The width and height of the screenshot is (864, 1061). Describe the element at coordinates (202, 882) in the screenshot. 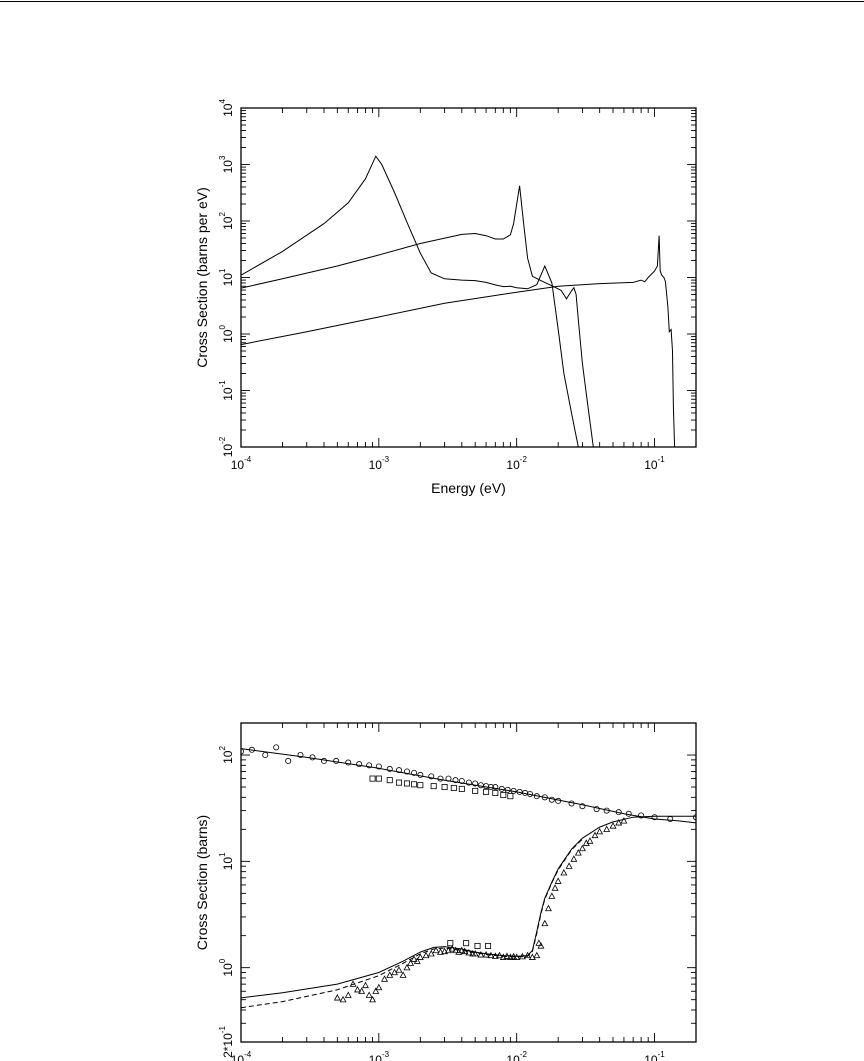

I see `y-axis-title: Cross Section (barns)` at that location.